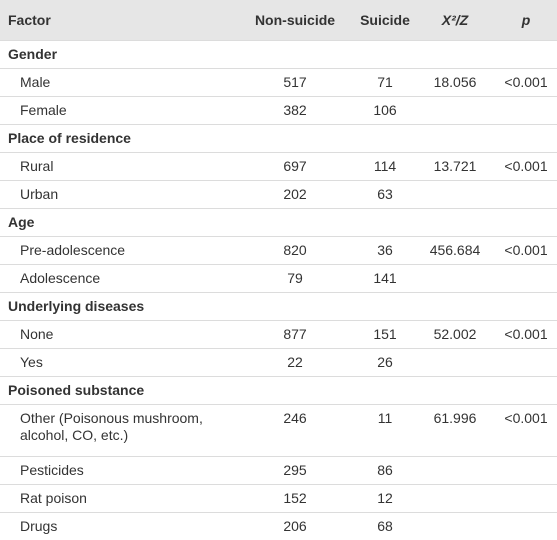  I want to click on cell: 13.721, so click(455, 167).